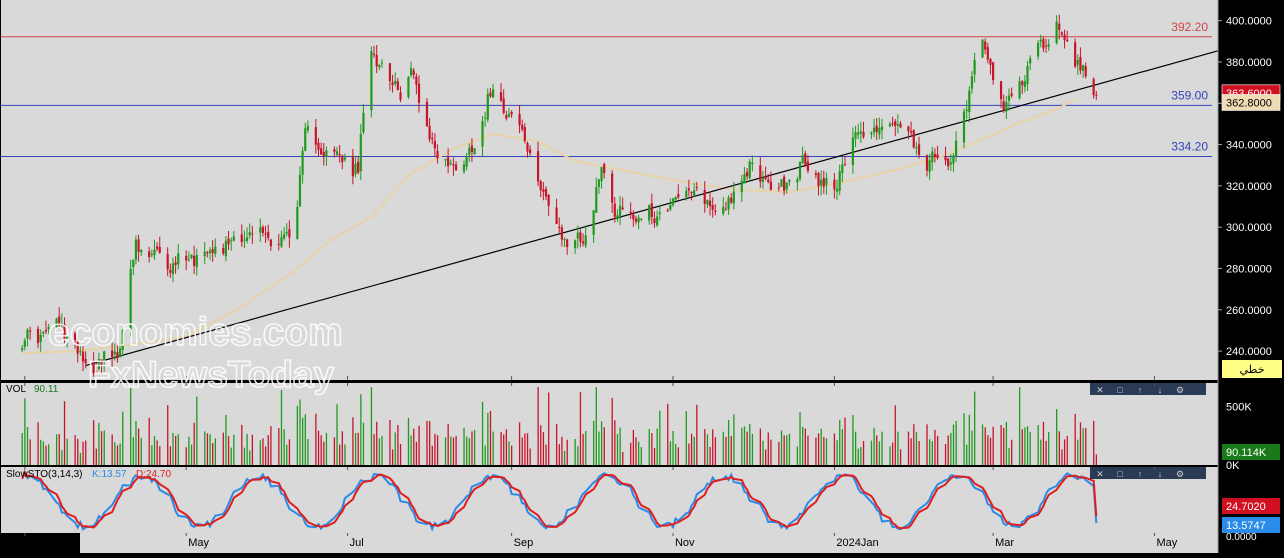 The width and height of the screenshot is (1284, 558). What do you see at coordinates (16, 389) in the screenshot?
I see `volume-panel-label: VOL` at bounding box center [16, 389].